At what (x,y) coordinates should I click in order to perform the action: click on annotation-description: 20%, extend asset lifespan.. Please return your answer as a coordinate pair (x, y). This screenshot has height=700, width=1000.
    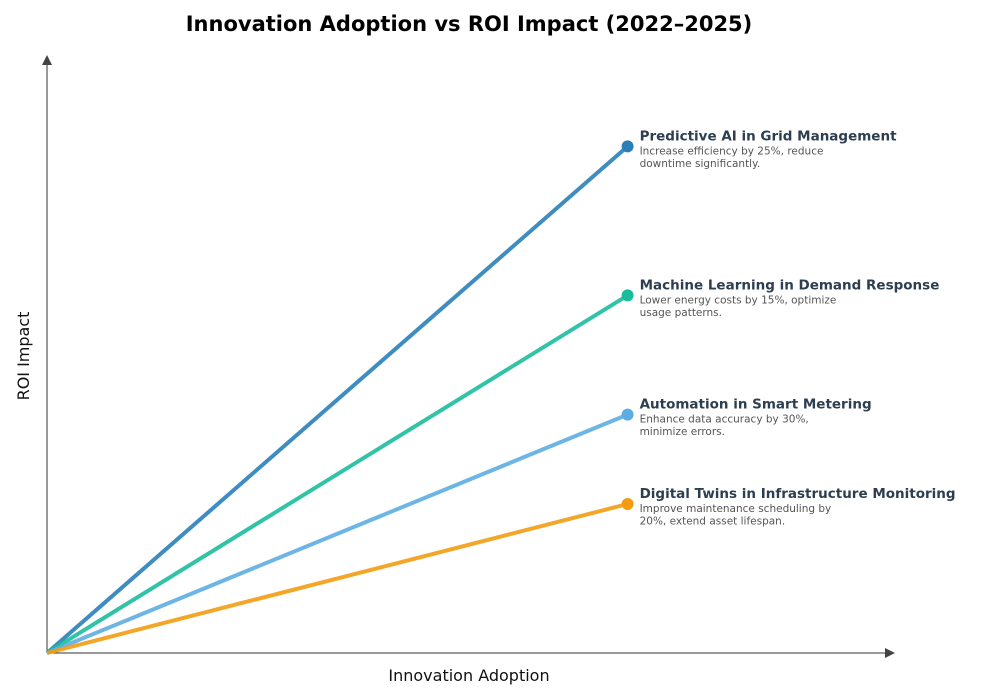
    Looking at the image, I should click on (713, 522).